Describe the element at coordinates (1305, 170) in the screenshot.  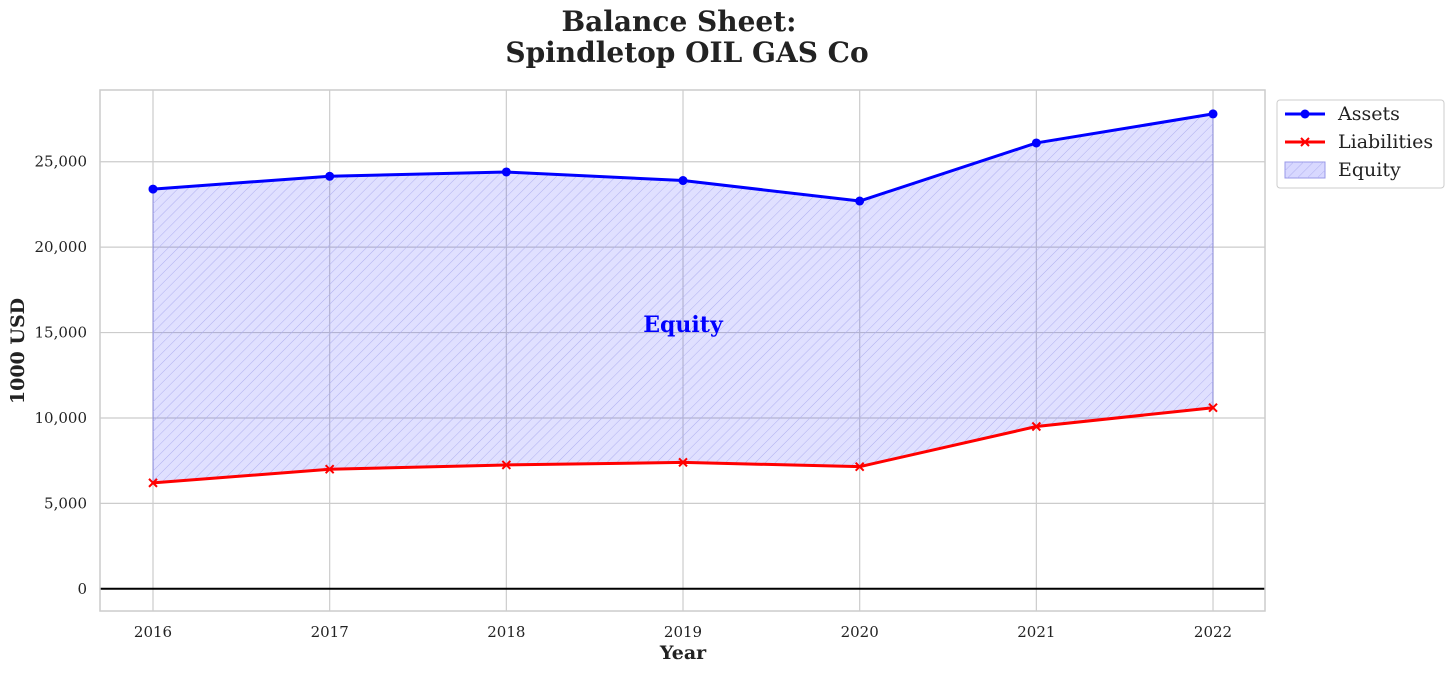
I see `legend-equity-hatch` at that location.